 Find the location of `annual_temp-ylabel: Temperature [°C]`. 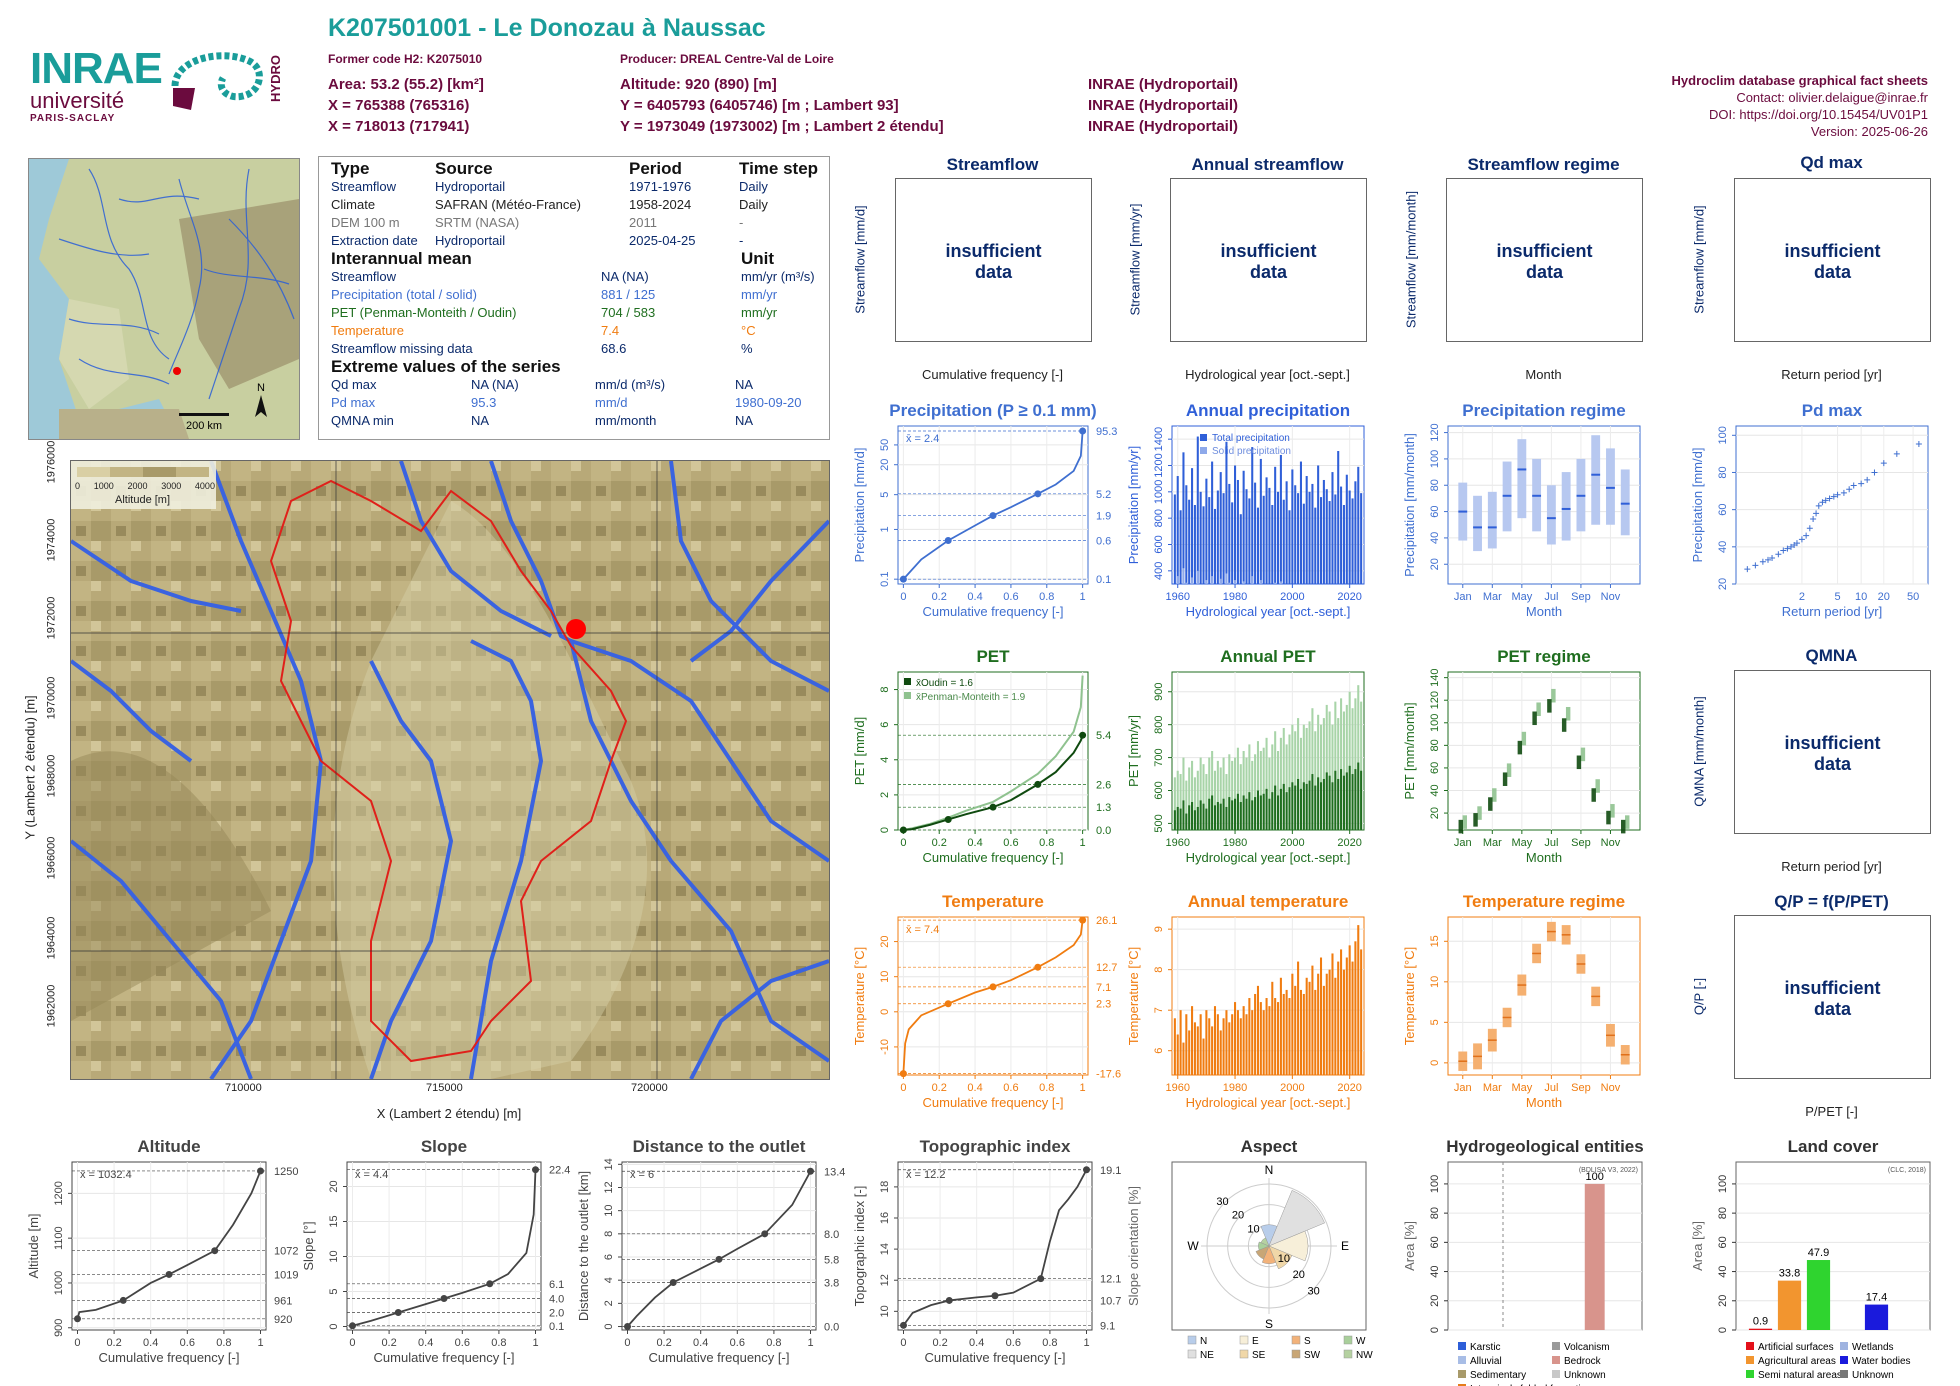

annual_temp-ylabel: Temperature [°C] is located at coordinates (1133, 996).